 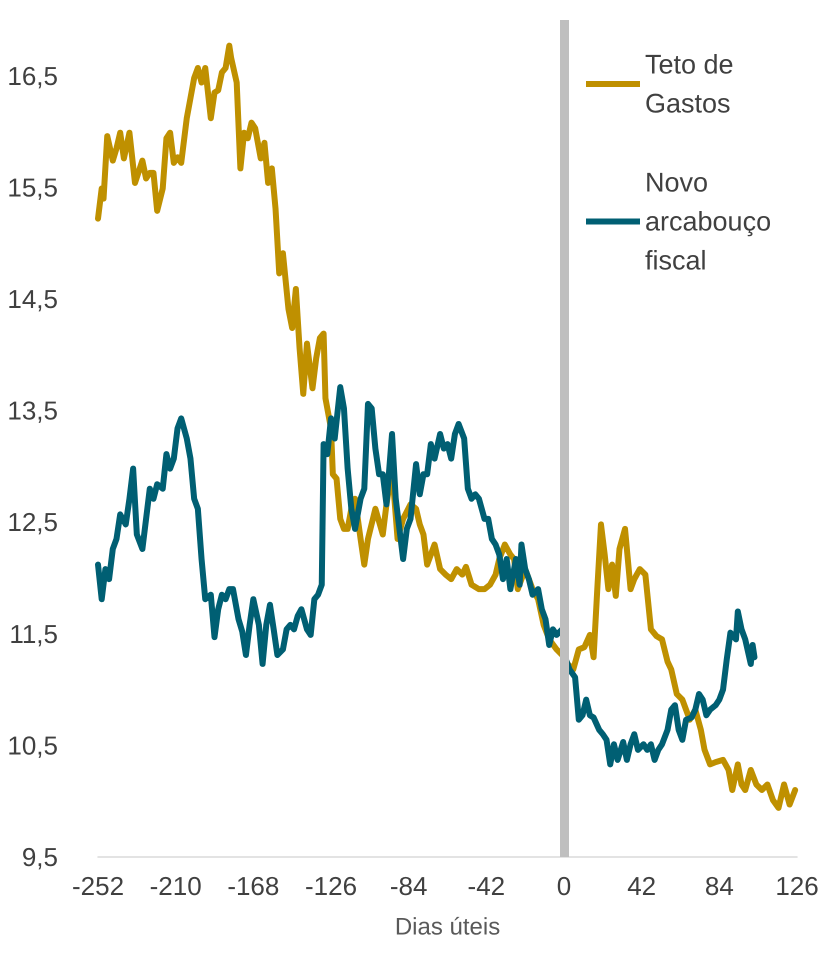 What do you see at coordinates (98, 886) in the screenshot?
I see `x-tick-label: -252` at bounding box center [98, 886].